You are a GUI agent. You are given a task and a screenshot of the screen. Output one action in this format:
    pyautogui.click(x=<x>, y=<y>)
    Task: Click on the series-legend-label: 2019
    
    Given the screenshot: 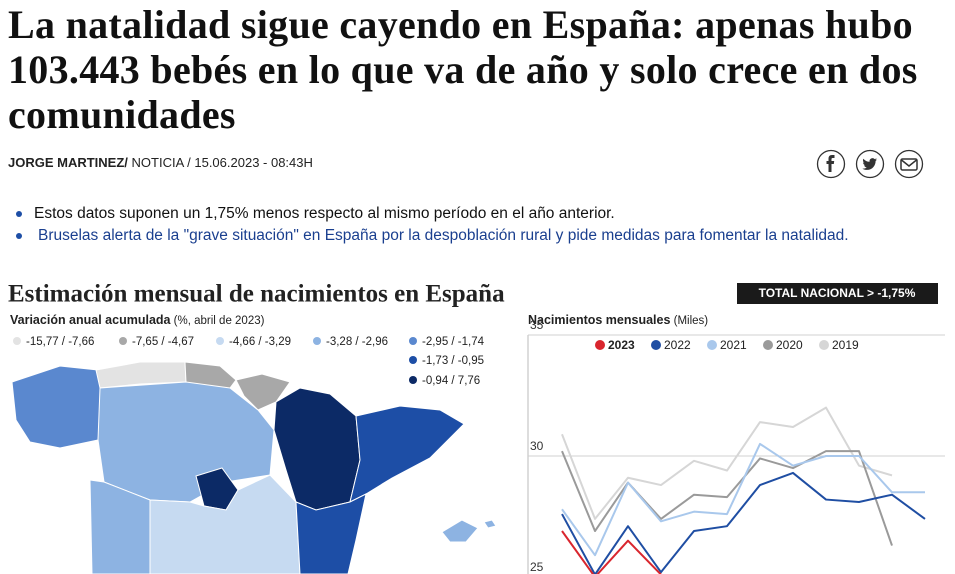 What is the action you would take?
    pyautogui.click(x=845, y=345)
    